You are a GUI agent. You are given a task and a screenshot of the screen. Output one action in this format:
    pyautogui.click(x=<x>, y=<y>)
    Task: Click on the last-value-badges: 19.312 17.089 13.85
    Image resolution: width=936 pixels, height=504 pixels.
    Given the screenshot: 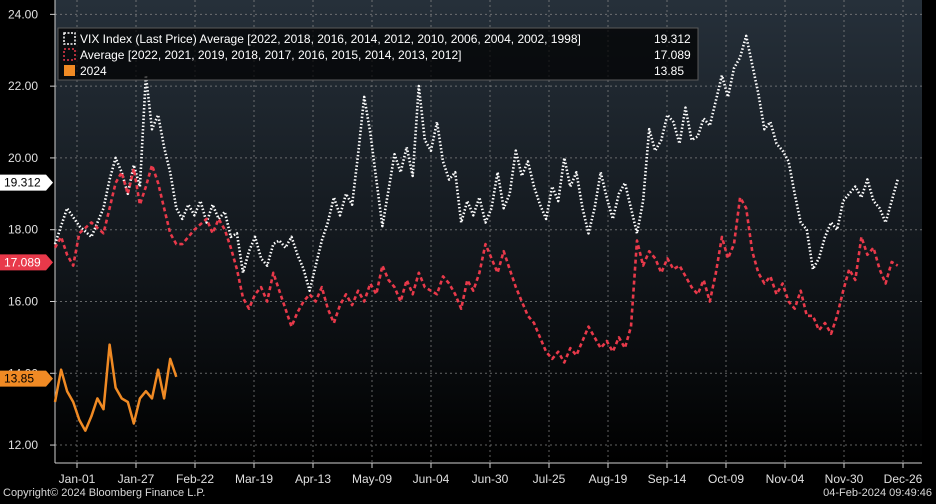 What is the action you would take?
    pyautogui.click(x=26, y=280)
    